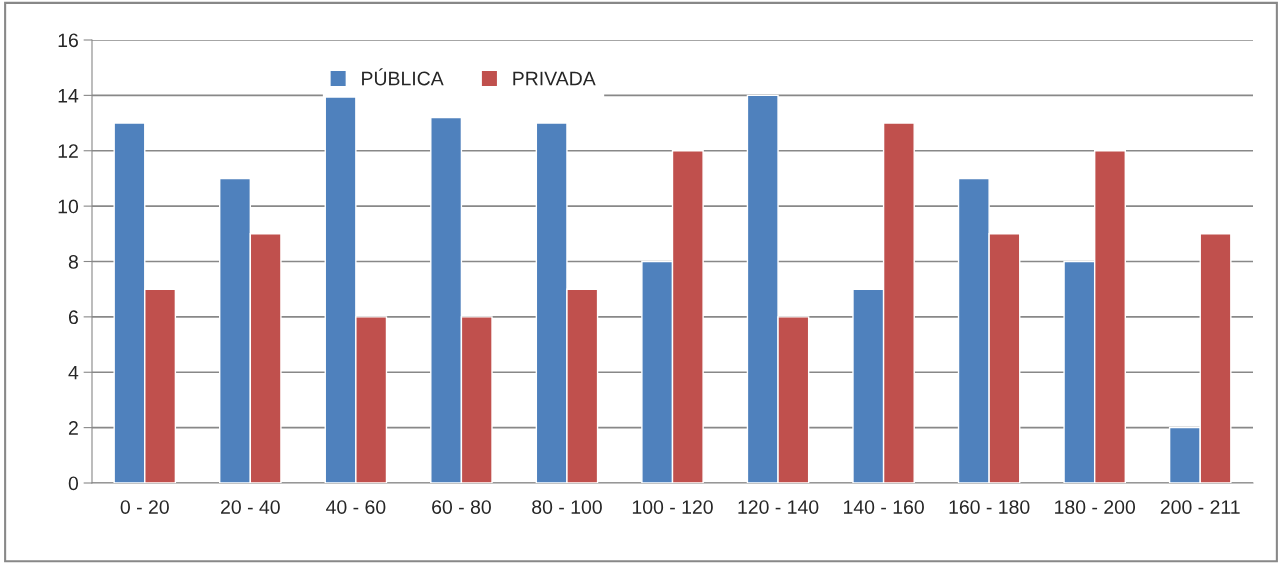 The height and width of the screenshot is (567, 1282). Describe the element at coordinates (68, 40) in the screenshot. I see `y-tick-label: 16` at that location.